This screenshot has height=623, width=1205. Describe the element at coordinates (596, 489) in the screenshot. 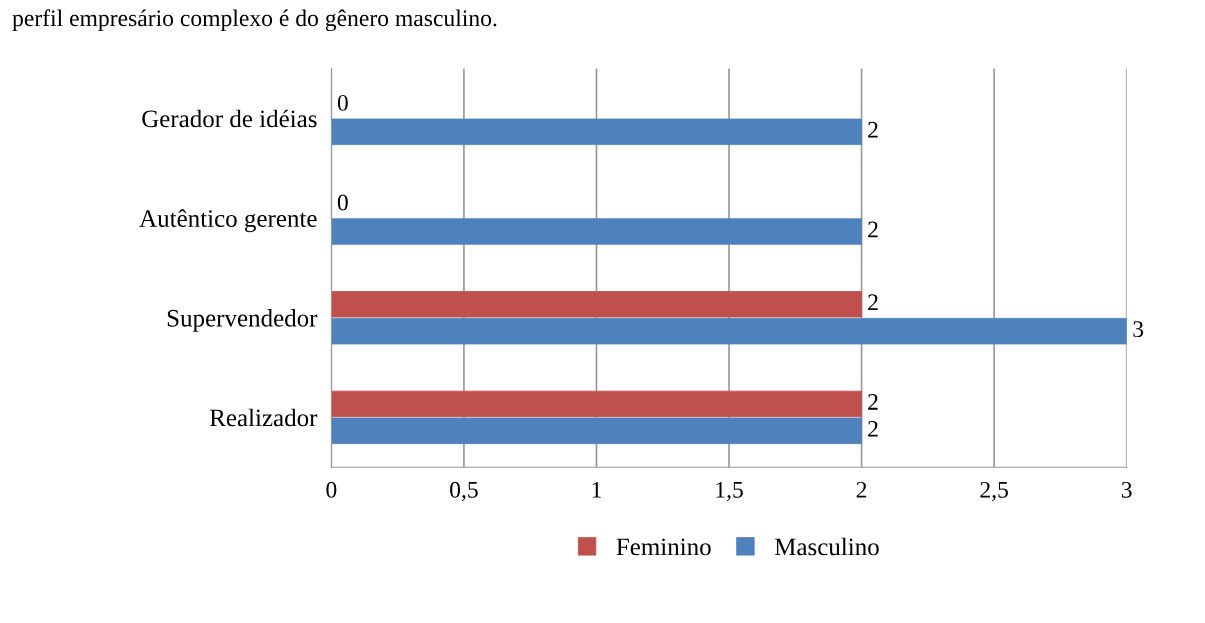

I see `x-tick-label: 1` at that location.